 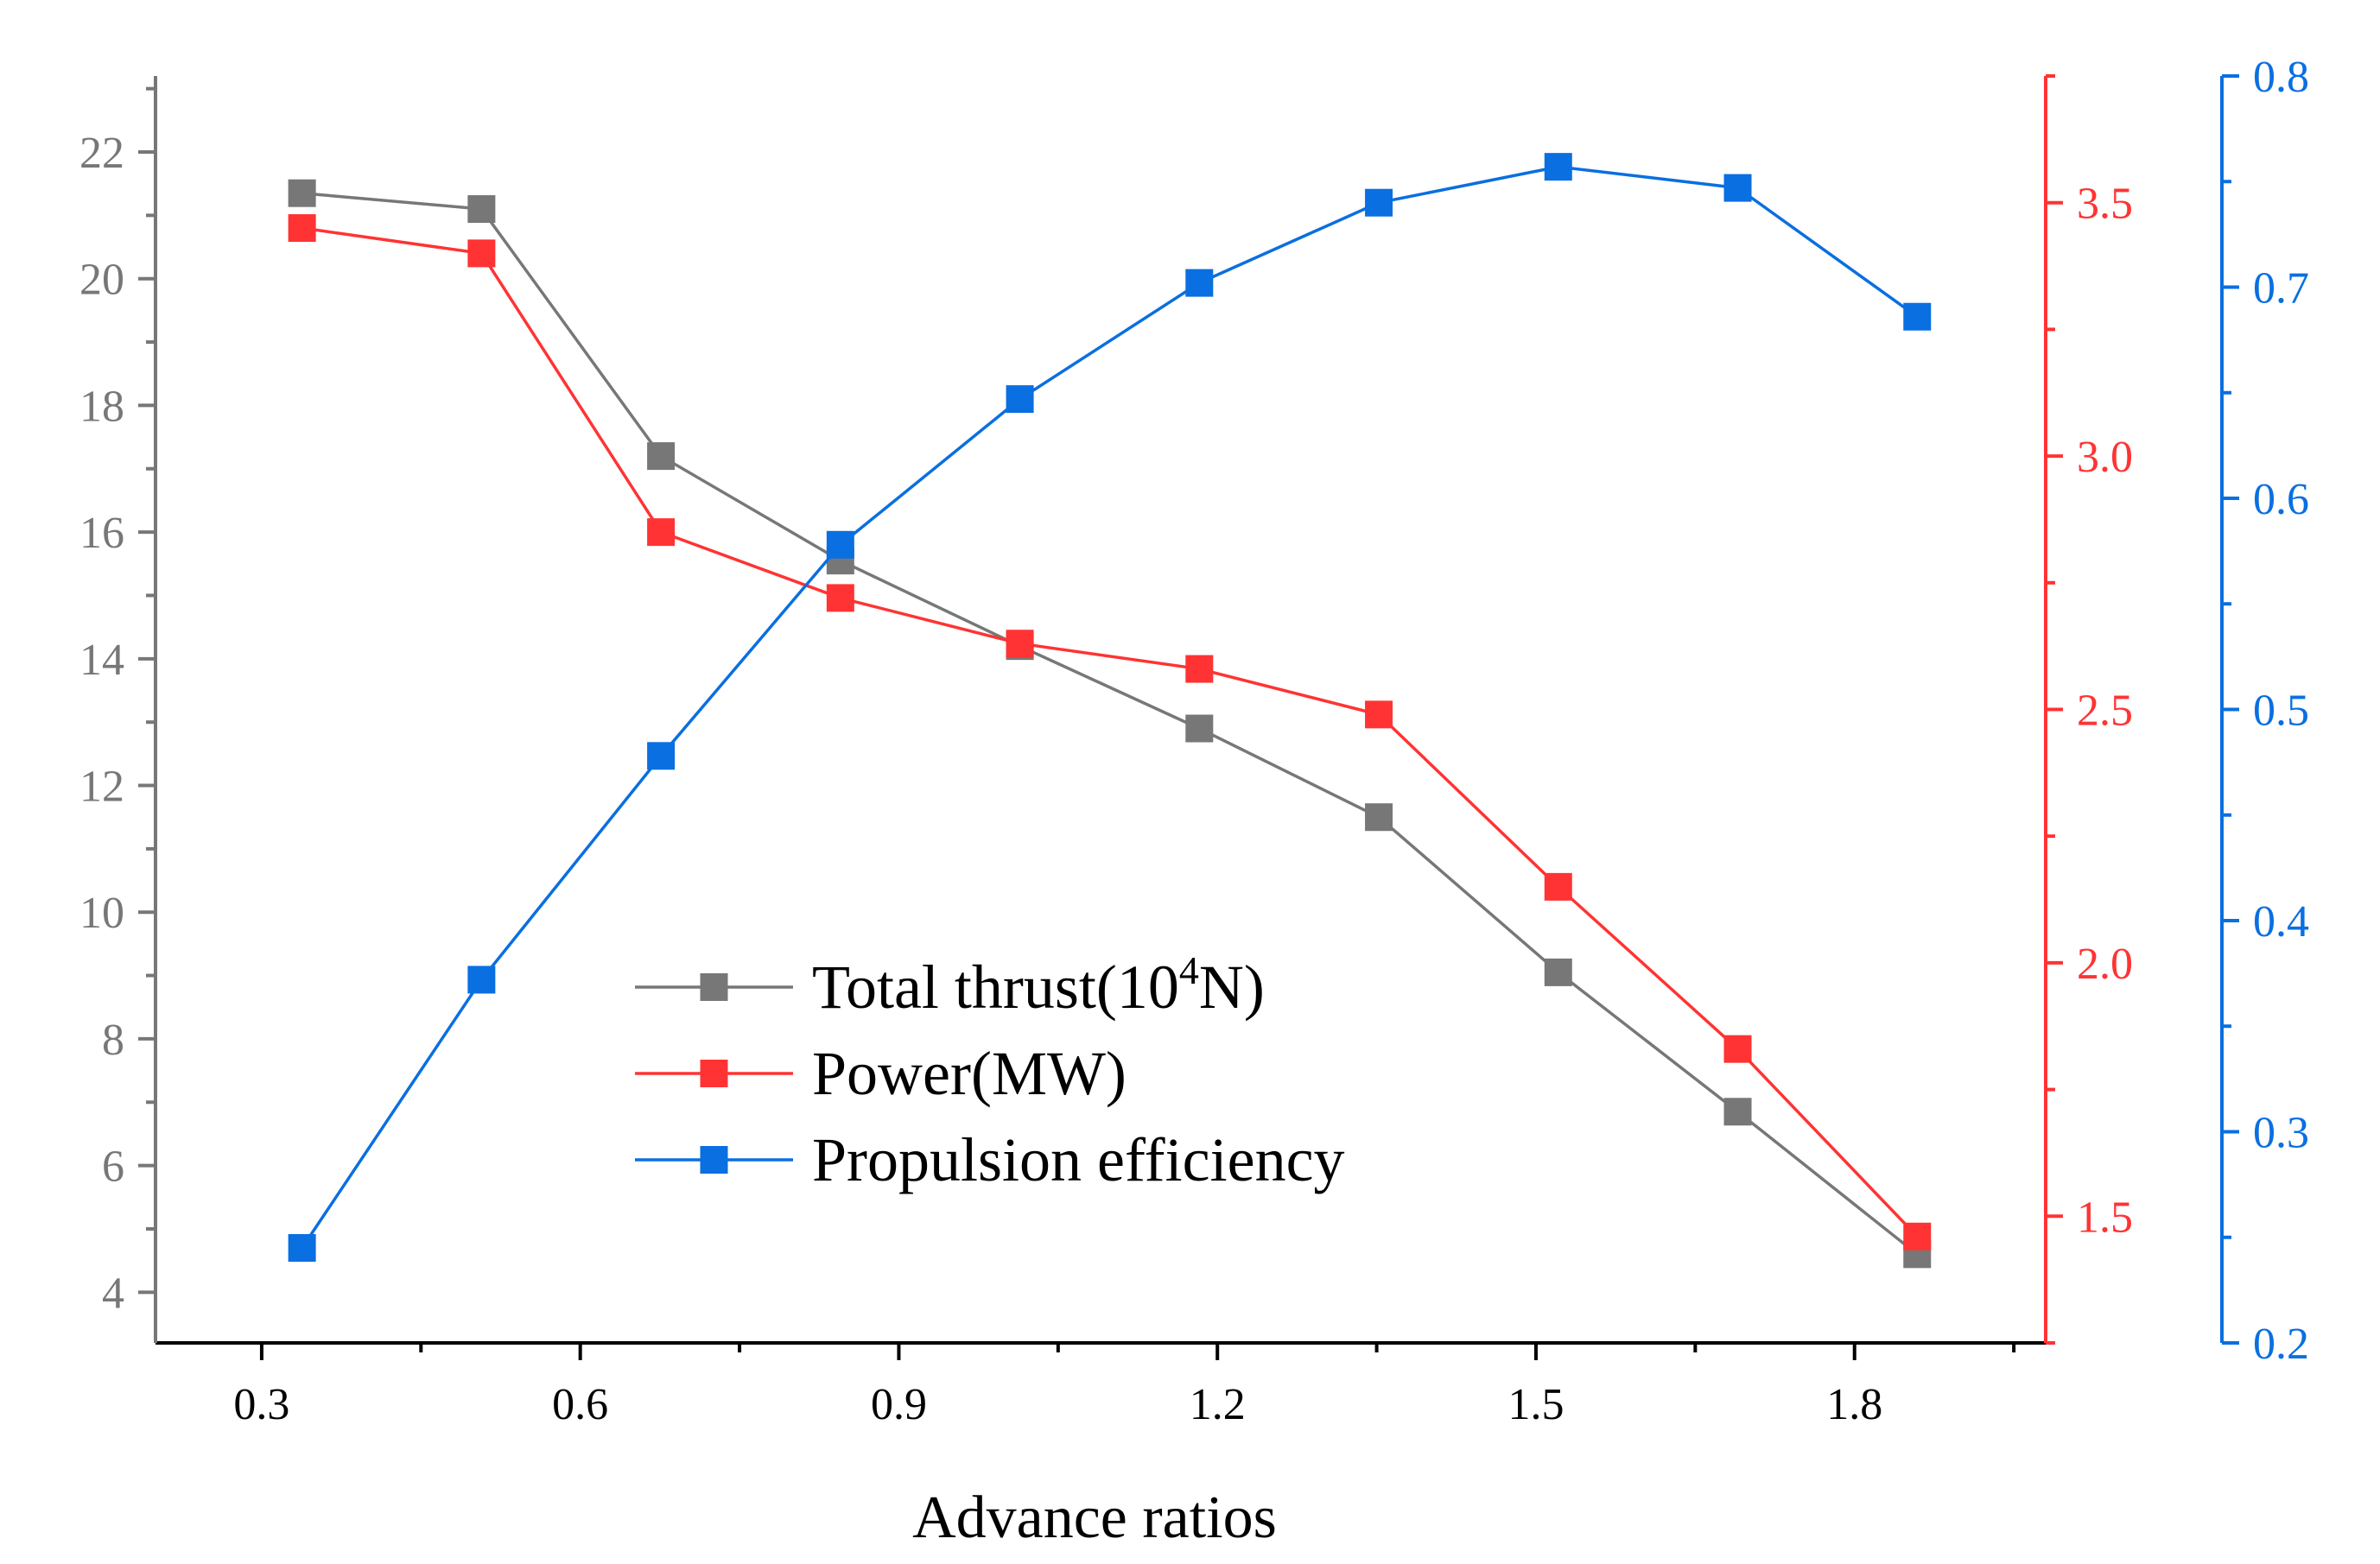 I want to click on x-tick-label: 0.9, so click(x=899, y=1404).